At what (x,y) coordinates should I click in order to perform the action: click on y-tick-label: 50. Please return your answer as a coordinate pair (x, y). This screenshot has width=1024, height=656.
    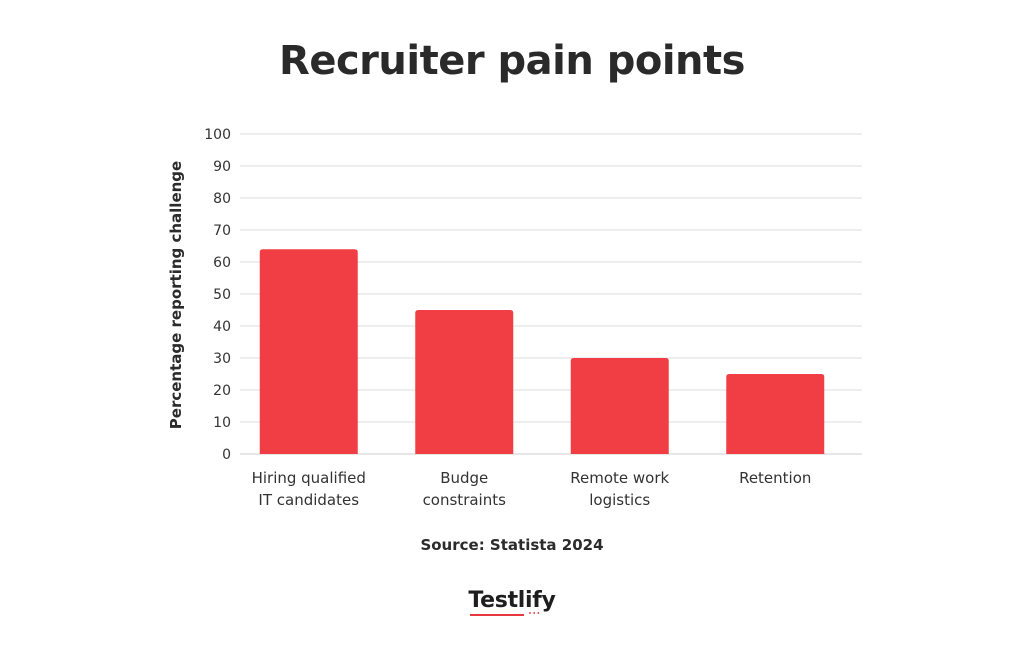
    Looking at the image, I should click on (222, 295).